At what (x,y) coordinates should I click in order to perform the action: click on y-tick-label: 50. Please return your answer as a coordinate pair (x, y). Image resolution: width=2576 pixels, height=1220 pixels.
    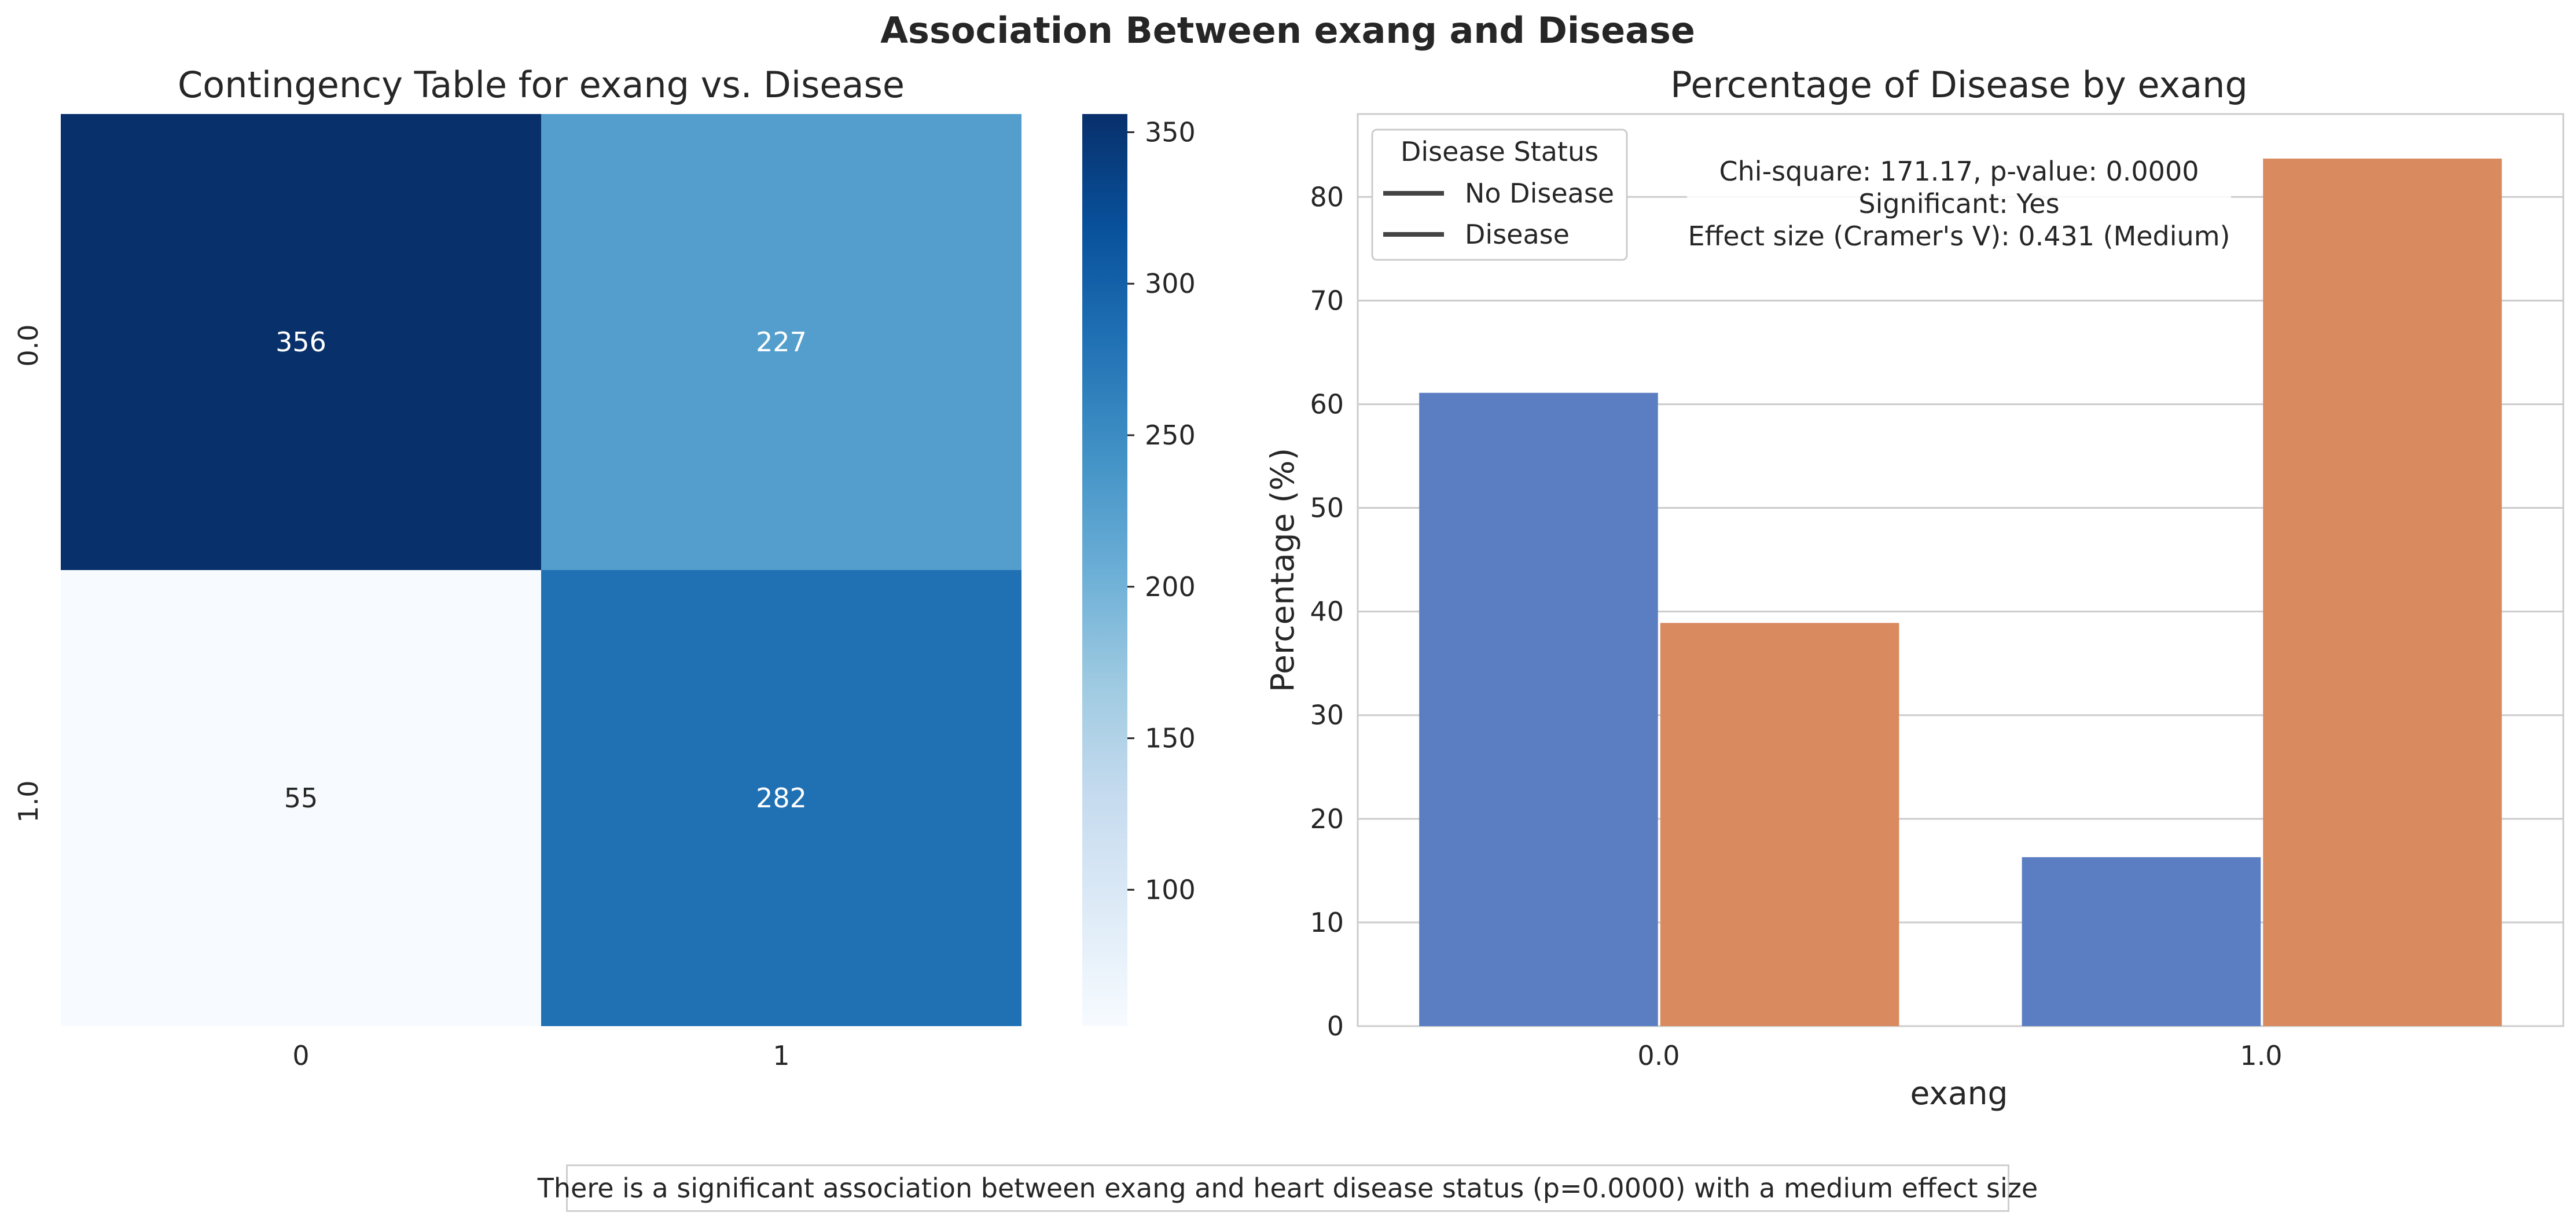
    Looking at the image, I should click on (1327, 508).